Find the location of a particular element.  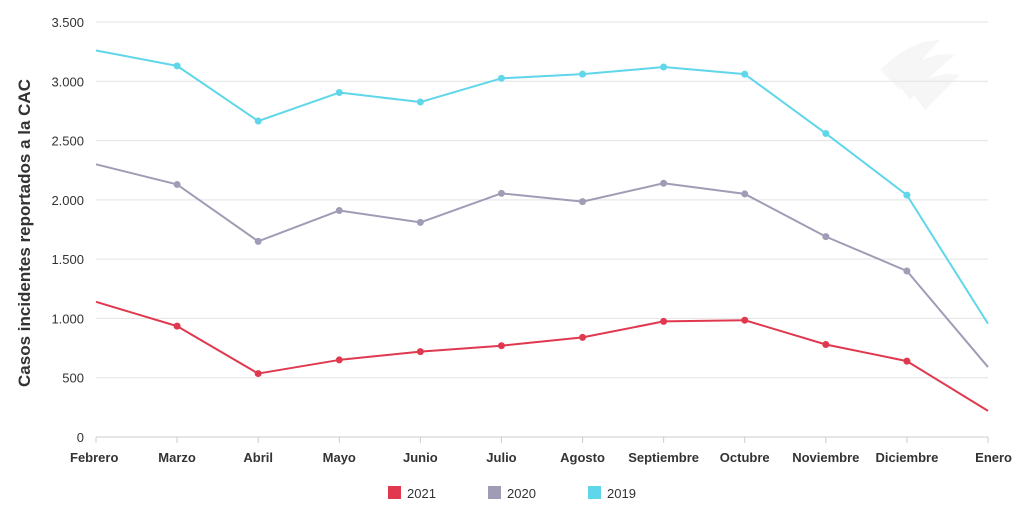

legend: 2021 2020 2019 is located at coordinates (512, 493).